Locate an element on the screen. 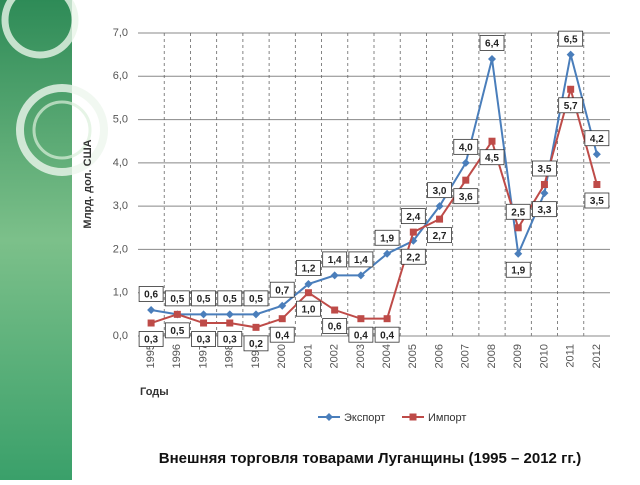 This screenshot has height=485, width=640. x-tick-label: 2001 is located at coordinates (308, 356).